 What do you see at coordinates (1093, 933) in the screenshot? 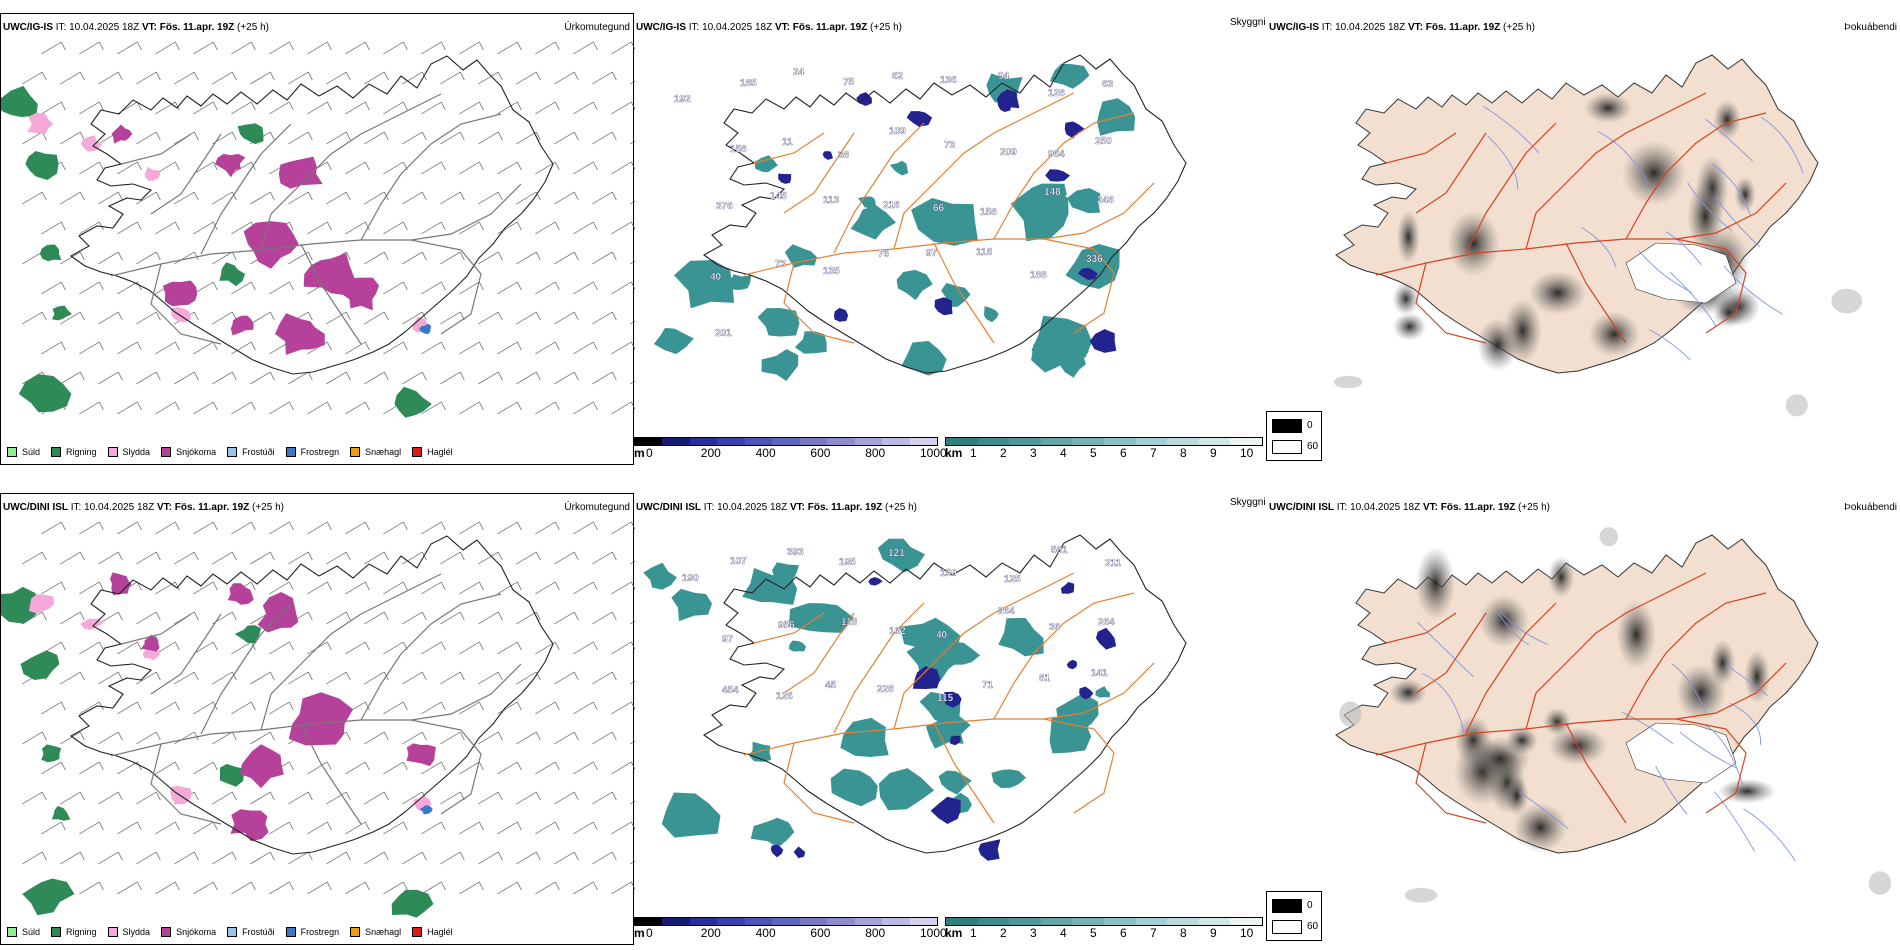
I see `colorbar-tick: 5` at bounding box center [1093, 933].